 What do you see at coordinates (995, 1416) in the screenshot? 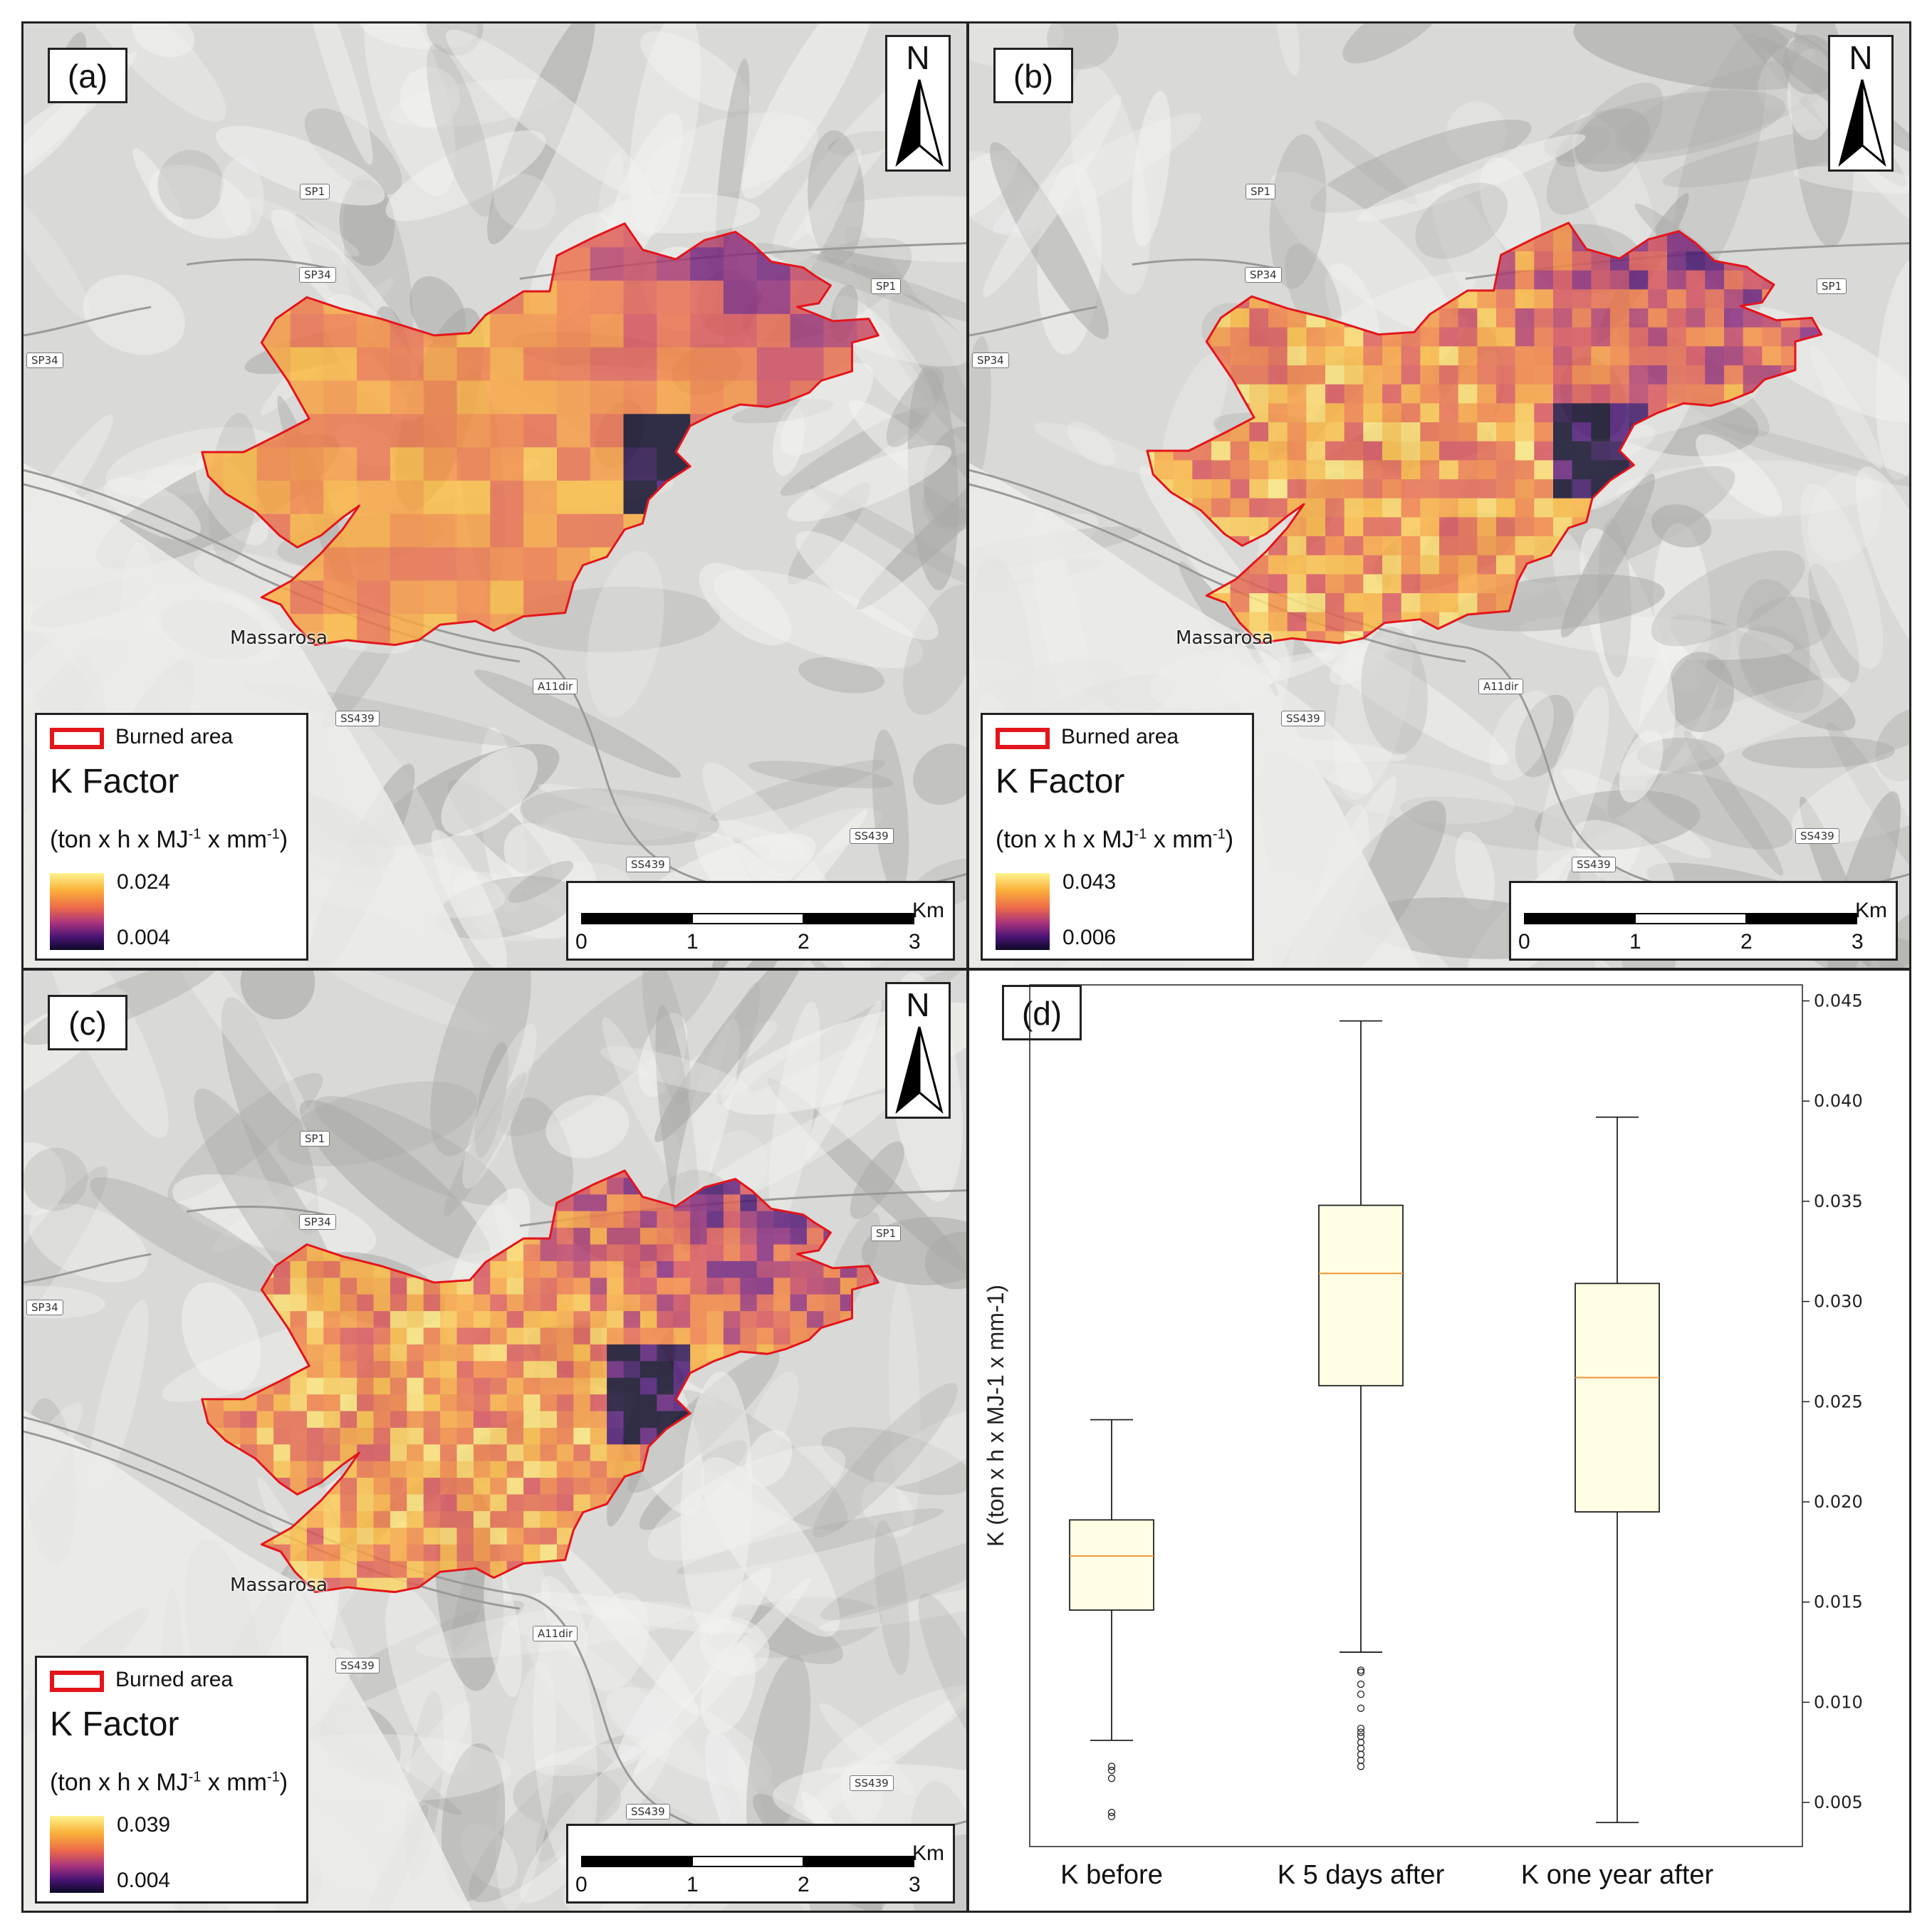
I see `y-axis-label: K (ton x h x MJ-1 x mm-1)` at bounding box center [995, 1416].